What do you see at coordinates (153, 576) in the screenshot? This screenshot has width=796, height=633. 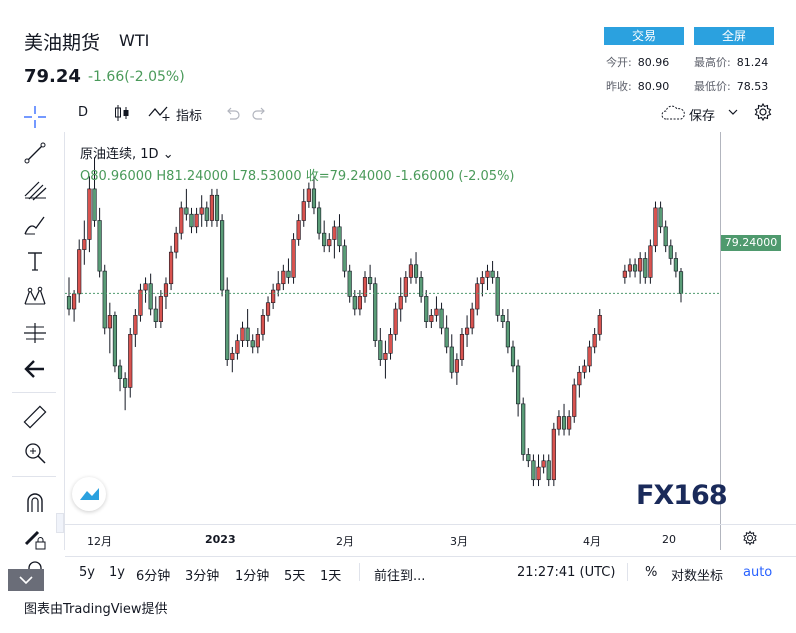 I see `range-6min: 6分钟` at bounding box center [153, 576].